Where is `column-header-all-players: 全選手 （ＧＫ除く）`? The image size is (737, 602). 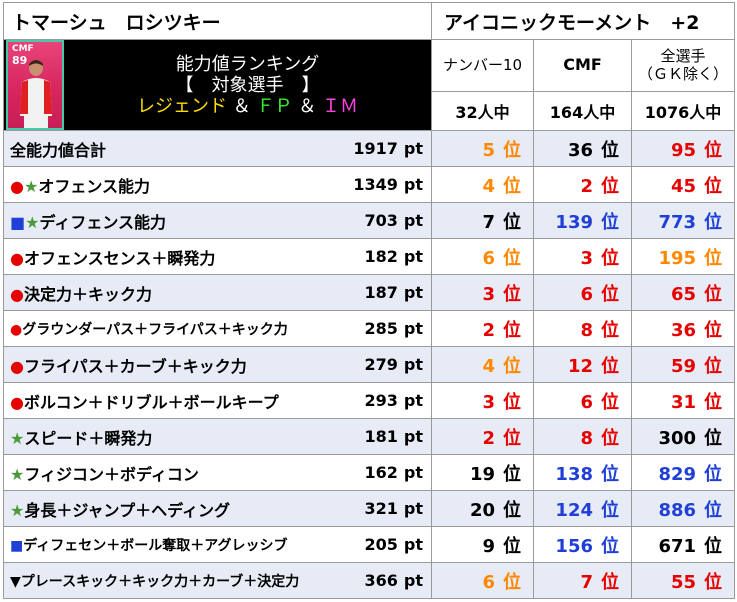
column-header-all-players: 全選手 （ＧＫ除く） is located at coordinates (683, 65).